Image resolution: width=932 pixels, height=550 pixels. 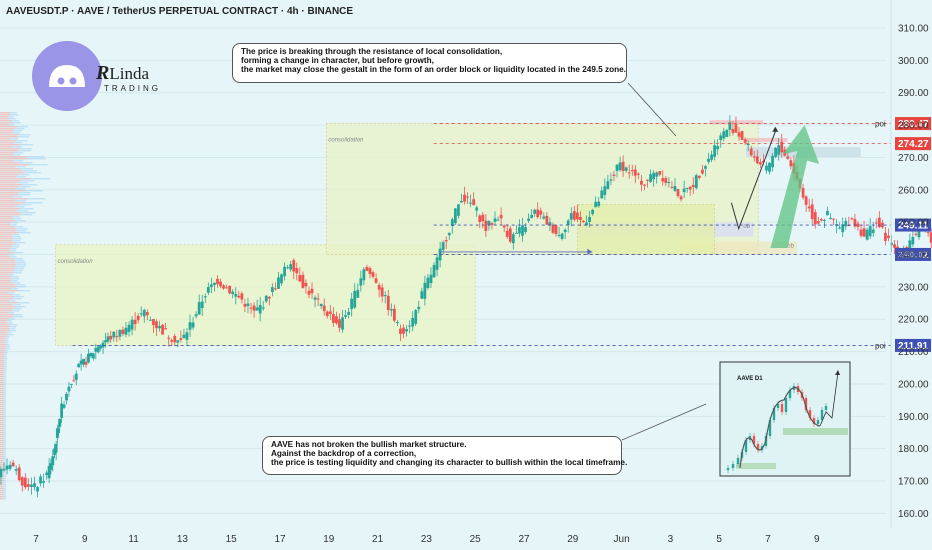 What do you see at coordinates (913, 223) in the screenshot?
I see `y-tick-label: 250.00` at bounding box center [913, 223].